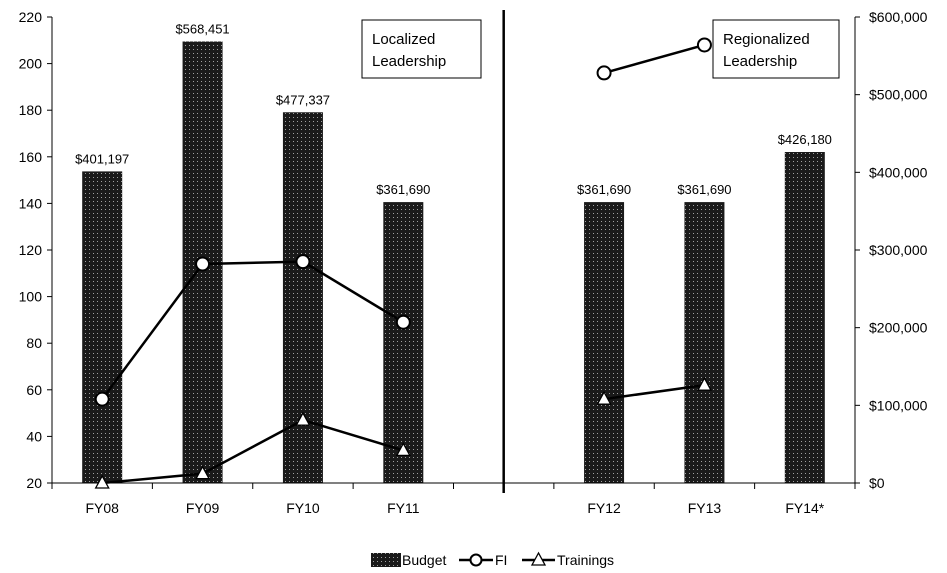  What do you see at coordinates (898, 328) in the screenshot?
I see `right-axis-tick-label: $200,000` at bounding box center [898, 328].